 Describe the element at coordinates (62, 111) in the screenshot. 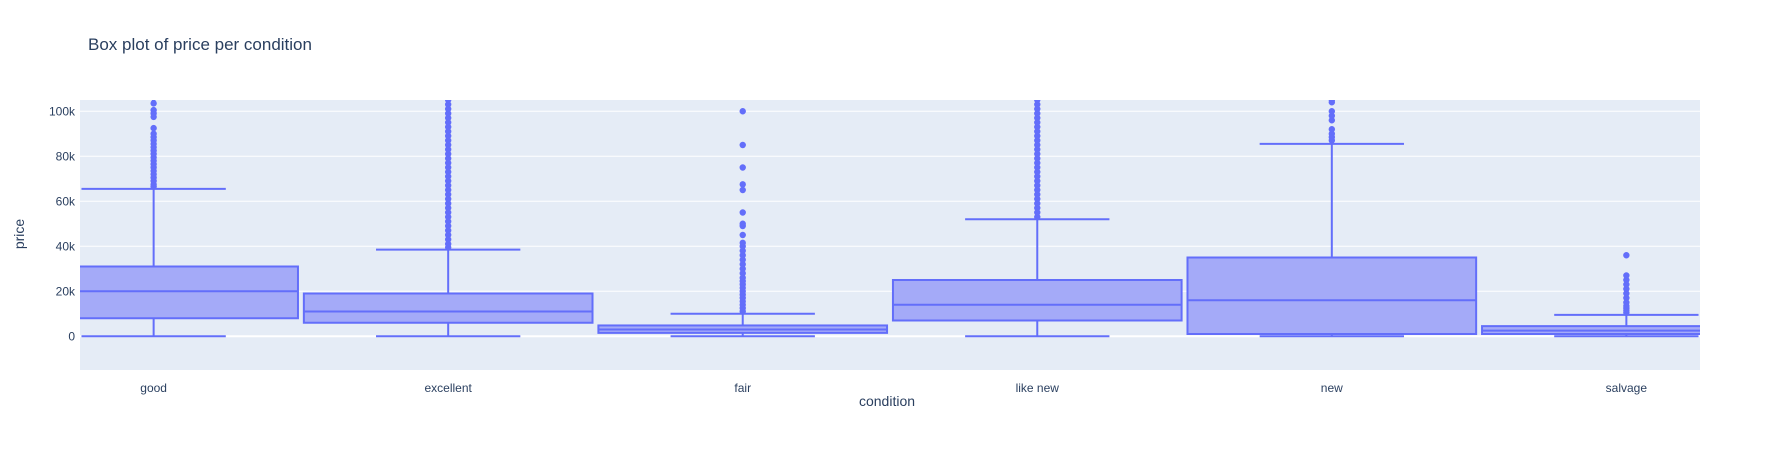

I see `y-tick-label: 100k` at that location.